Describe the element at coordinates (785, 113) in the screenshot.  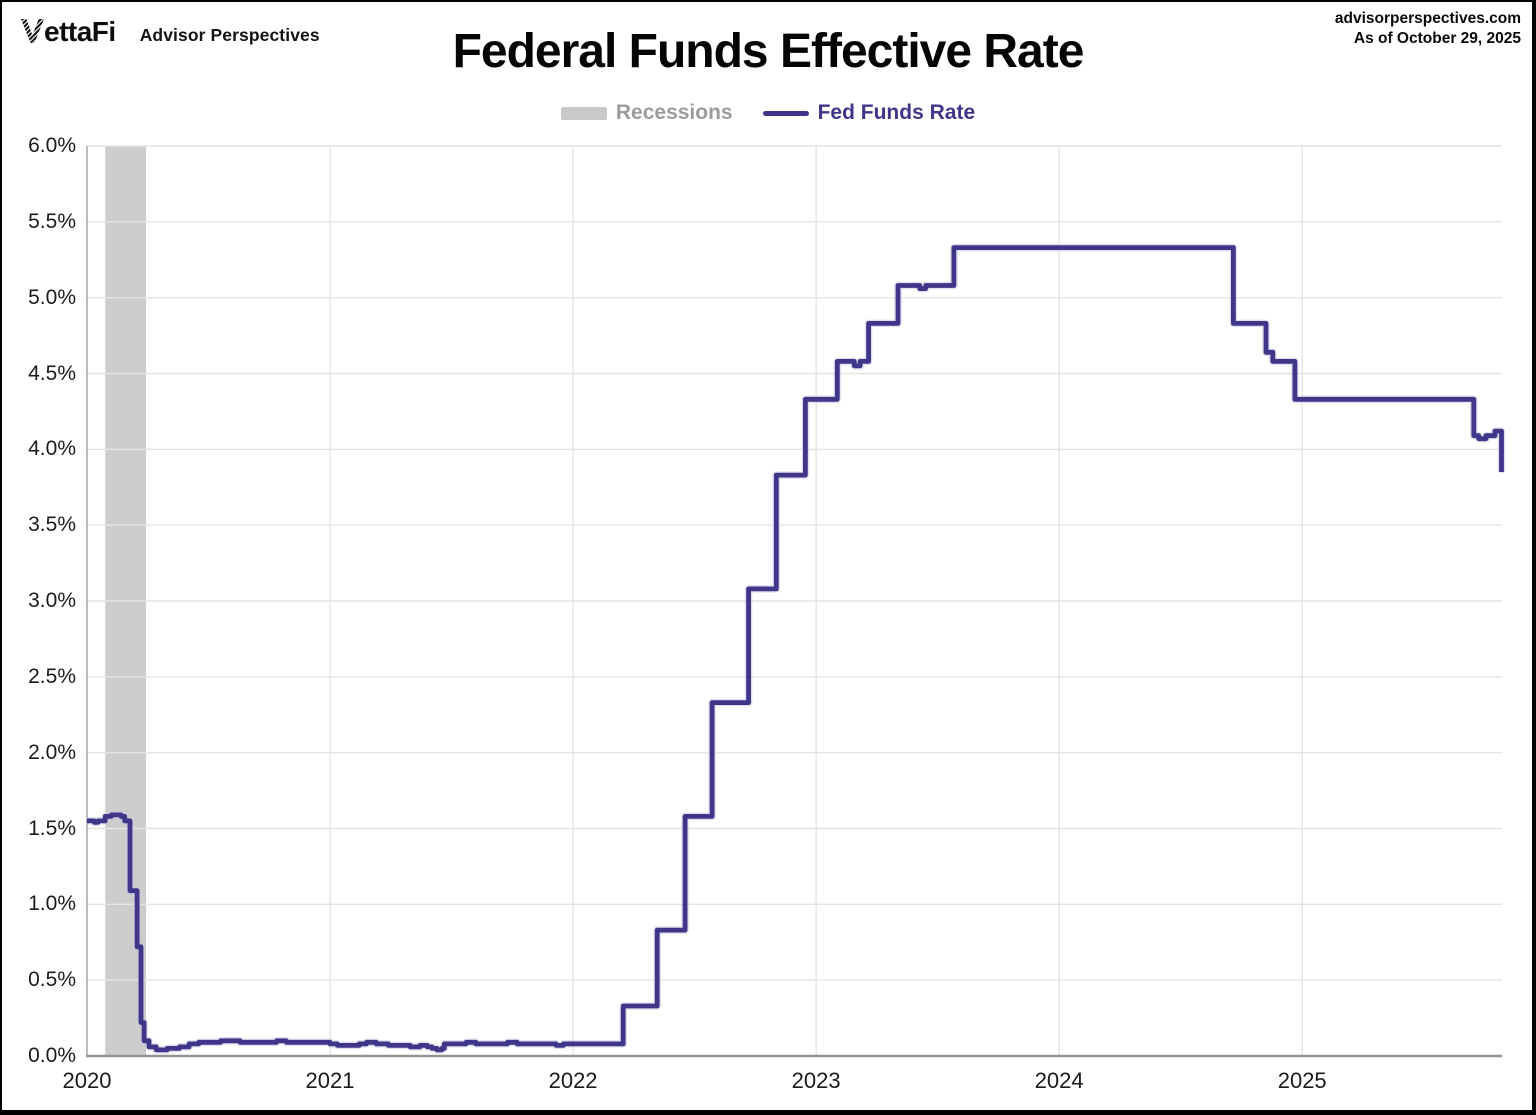
I see `line-swatch-icon` at that location.